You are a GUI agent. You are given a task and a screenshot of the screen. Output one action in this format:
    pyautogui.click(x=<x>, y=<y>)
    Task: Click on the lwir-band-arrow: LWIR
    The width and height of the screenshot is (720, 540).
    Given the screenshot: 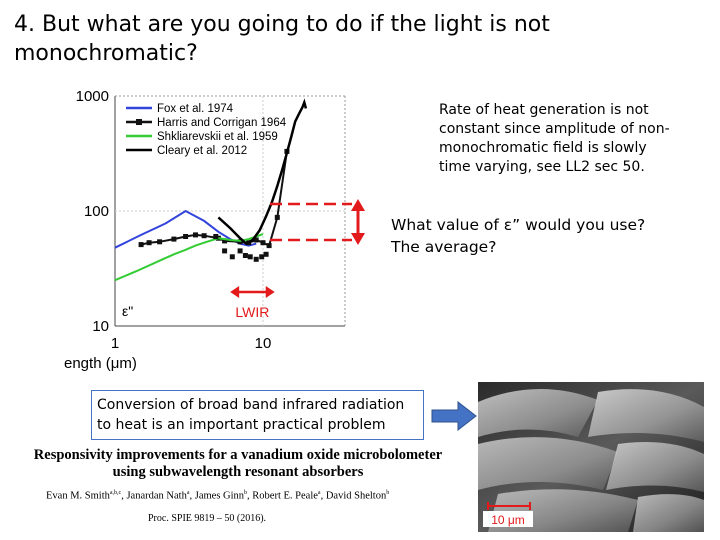 What is the action you would take?
    pyautogui.click(x=252, y=303)
    